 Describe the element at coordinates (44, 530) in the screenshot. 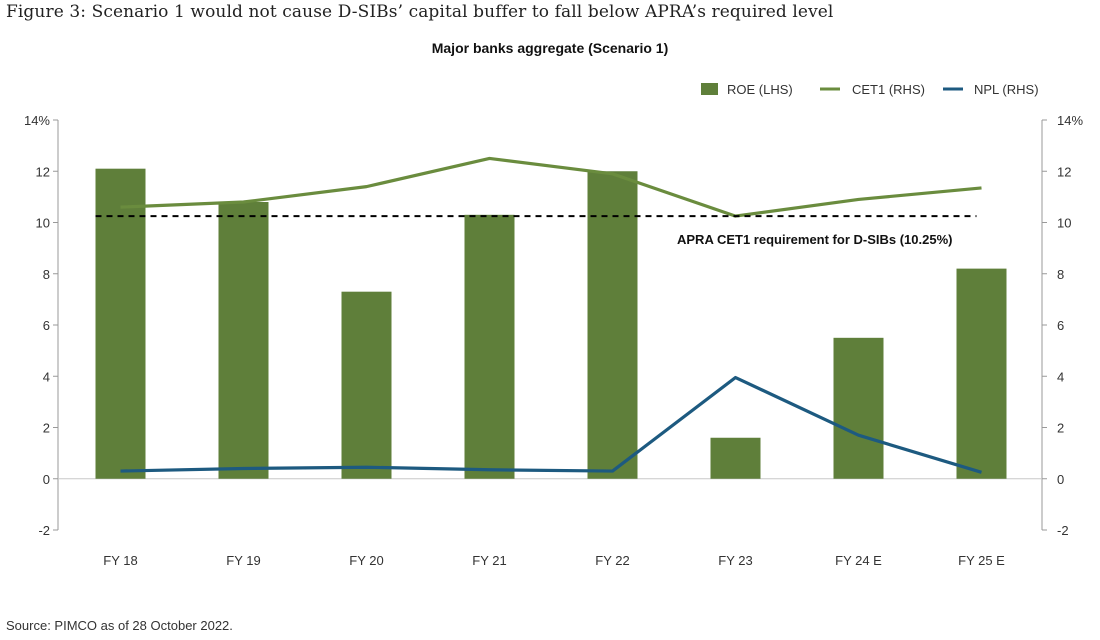

I see `left-axis-tick-label: -2` at that location.